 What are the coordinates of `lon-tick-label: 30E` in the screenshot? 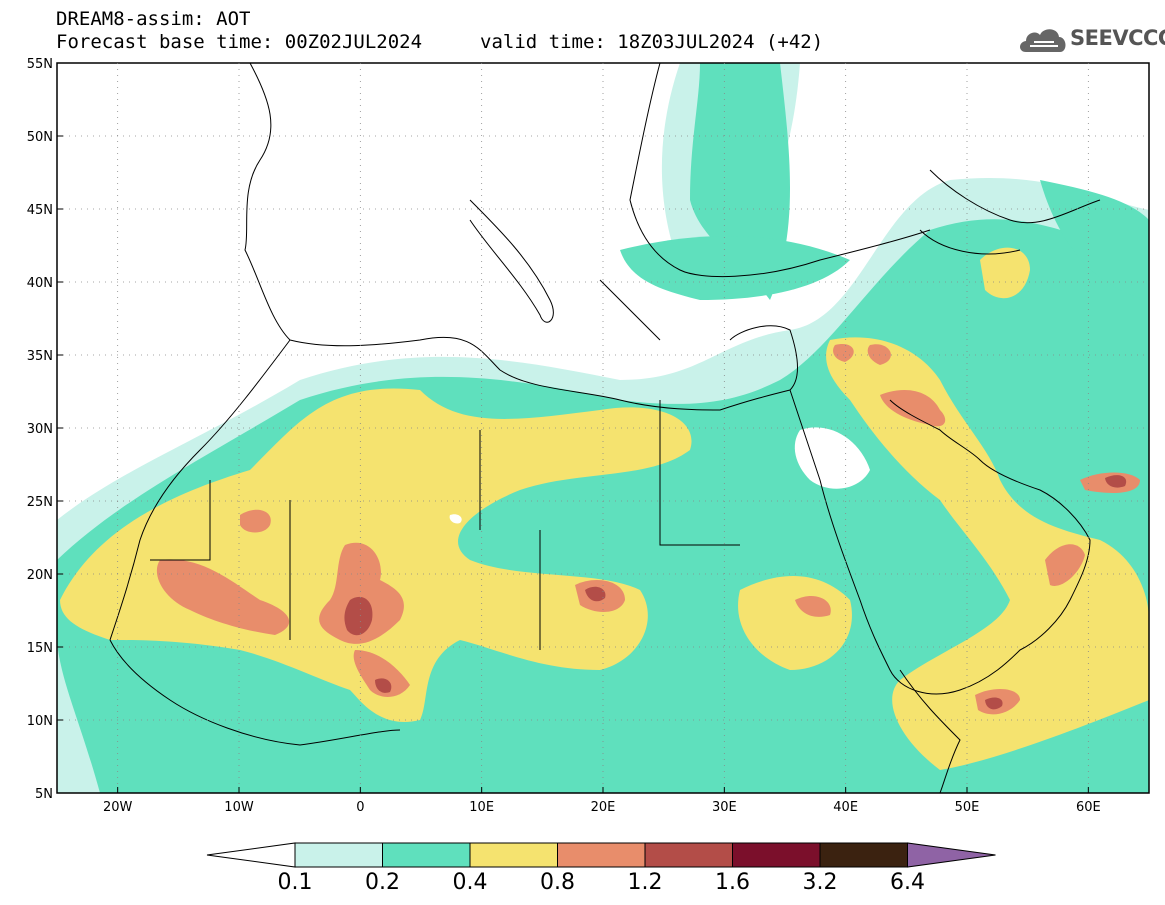 It's located at (724, 807).